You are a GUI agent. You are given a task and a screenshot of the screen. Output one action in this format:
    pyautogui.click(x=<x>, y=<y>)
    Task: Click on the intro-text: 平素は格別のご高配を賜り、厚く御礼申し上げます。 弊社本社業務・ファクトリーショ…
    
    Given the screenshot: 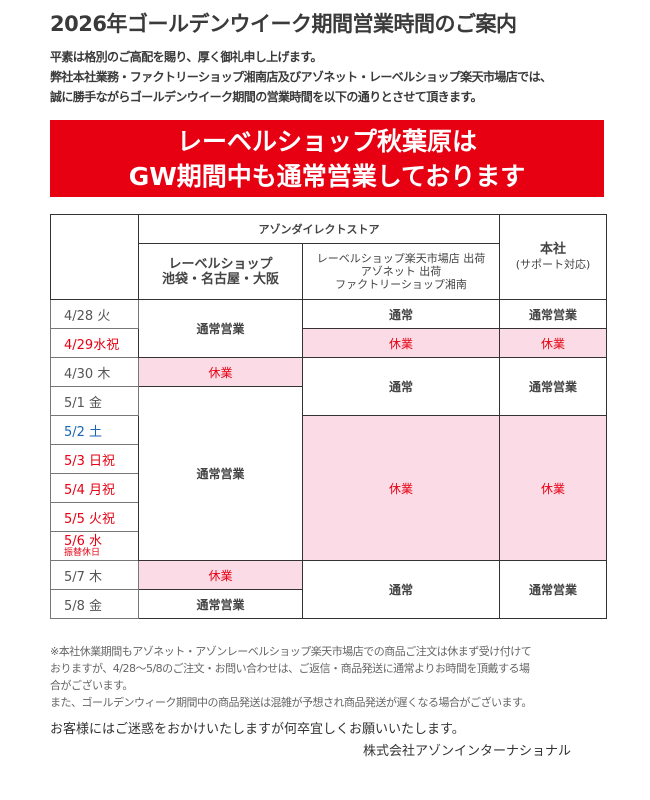 What is the action you would take?
    pyautogui.click(x=301, y=77)
    